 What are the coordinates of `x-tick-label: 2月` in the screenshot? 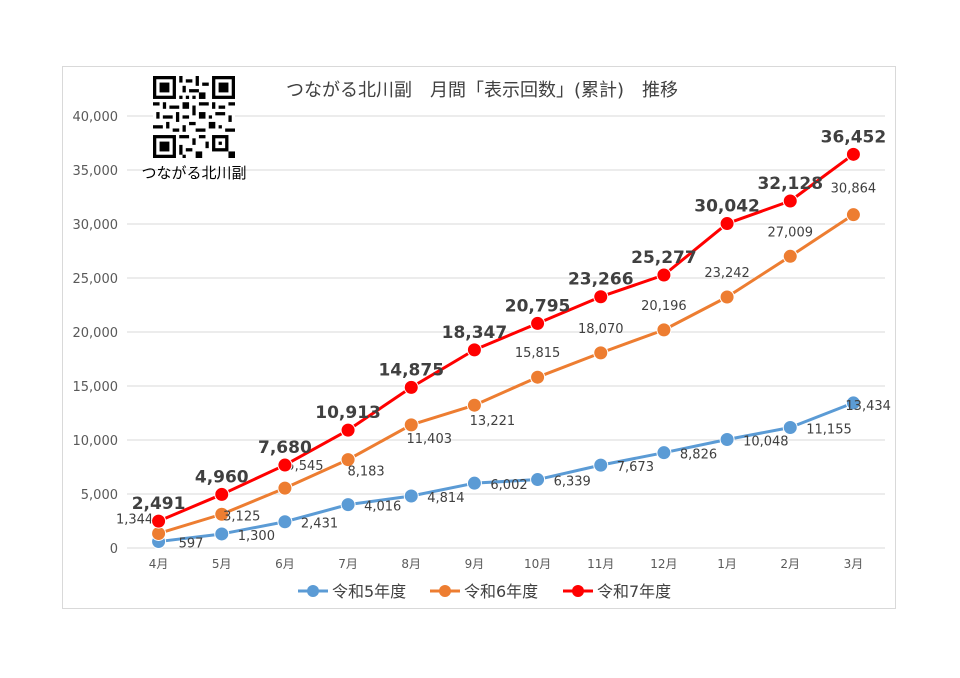 It's located at (790, 564).